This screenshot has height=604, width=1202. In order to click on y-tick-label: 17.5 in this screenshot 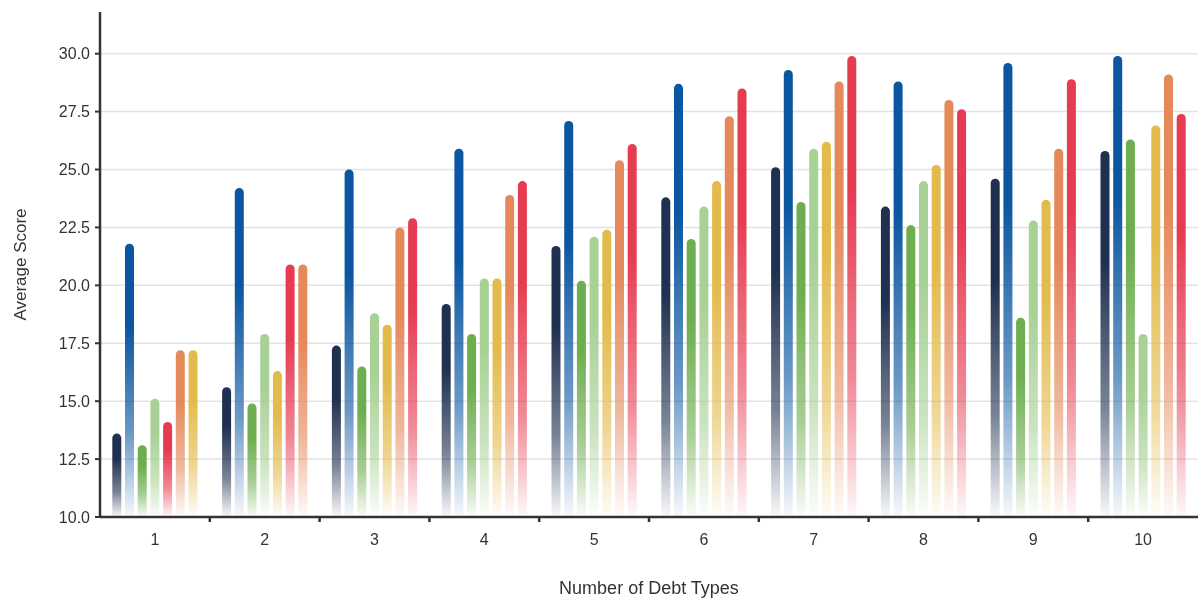, I will do `click(74, 343)`.